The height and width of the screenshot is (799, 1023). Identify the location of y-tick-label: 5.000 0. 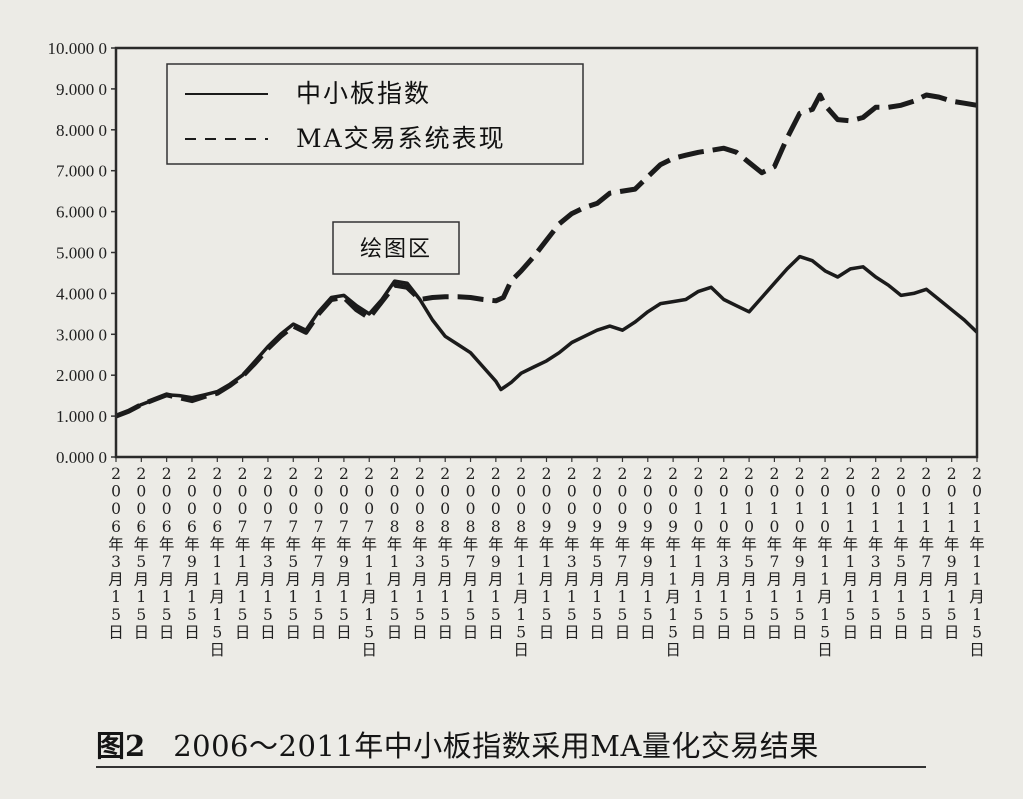
(81, 253).